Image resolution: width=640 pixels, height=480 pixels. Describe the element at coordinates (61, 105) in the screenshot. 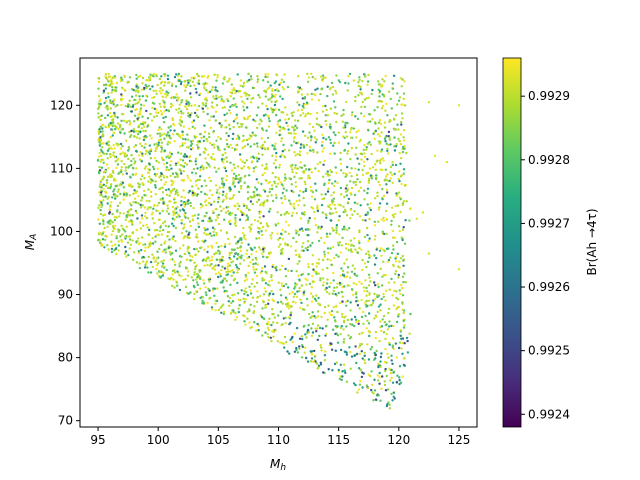

I see `y-tick-label: 120` at that location.